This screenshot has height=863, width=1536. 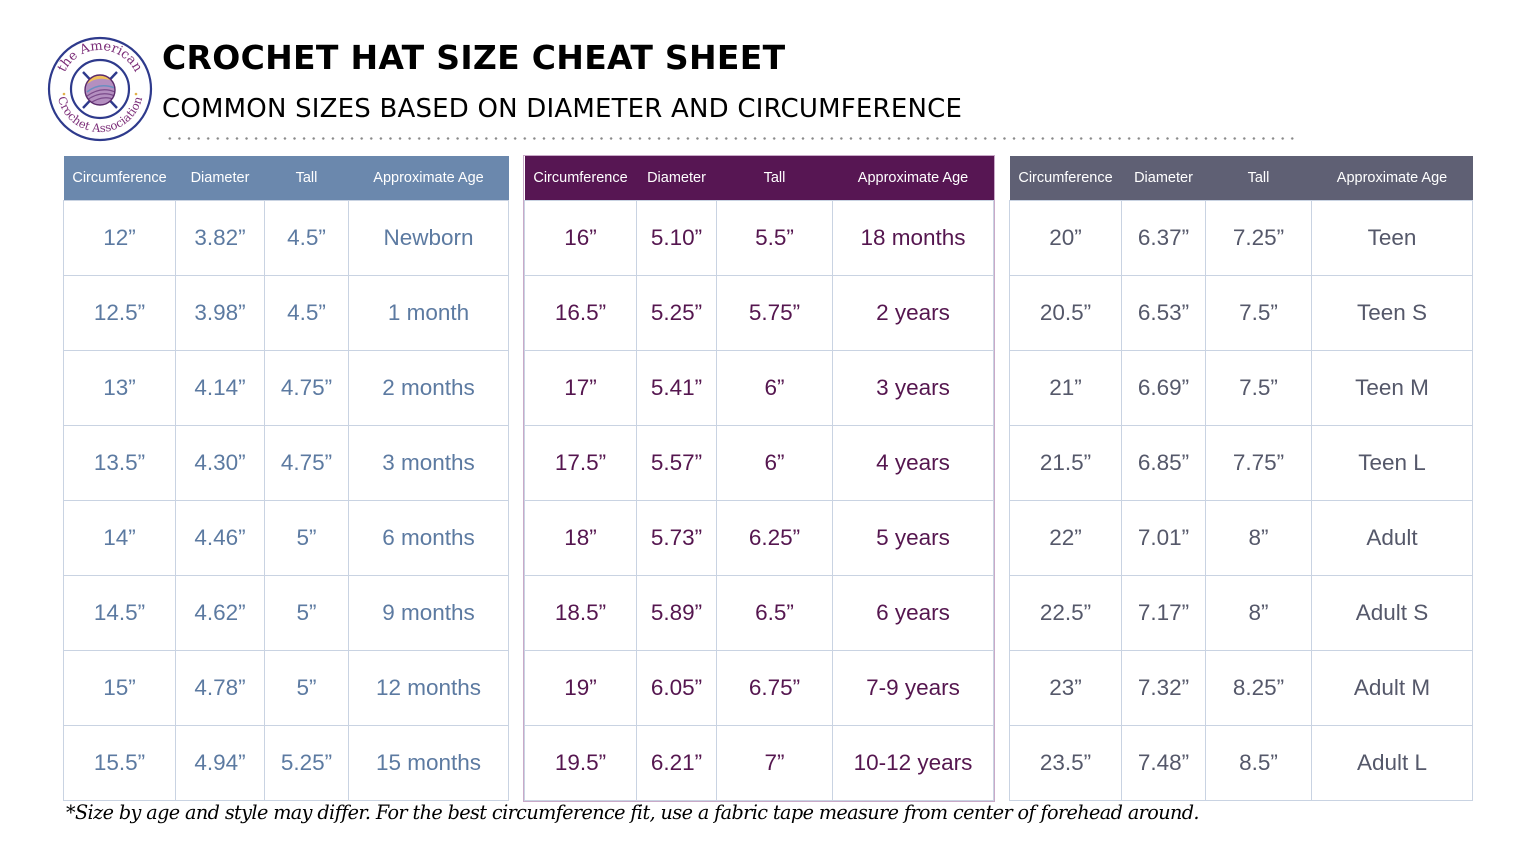 What do you see at coordinates (1163, 463) in the screenshot?
I see `cell-diameter: 6.85”` at bounding box center [1163, 463].